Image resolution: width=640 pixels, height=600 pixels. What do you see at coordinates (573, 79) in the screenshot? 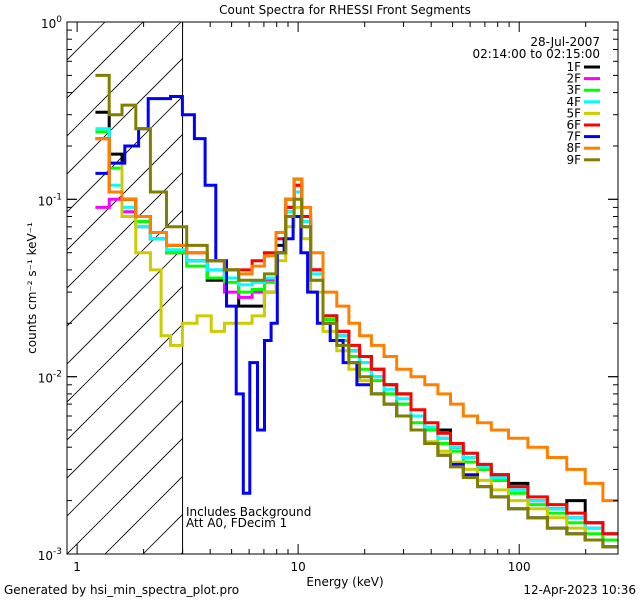
I see `legend-label-2F: 2F` at bounding box center [573, 79].